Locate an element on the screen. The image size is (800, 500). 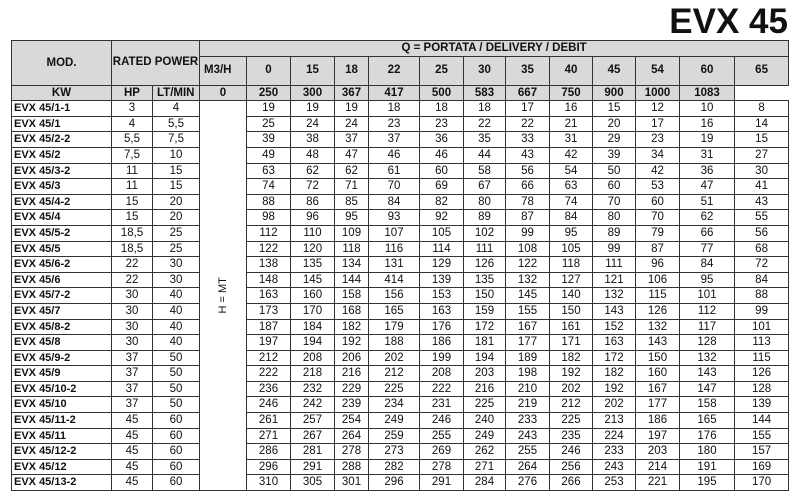
head-value-cell: 50 is located at coordinates (614, 171).